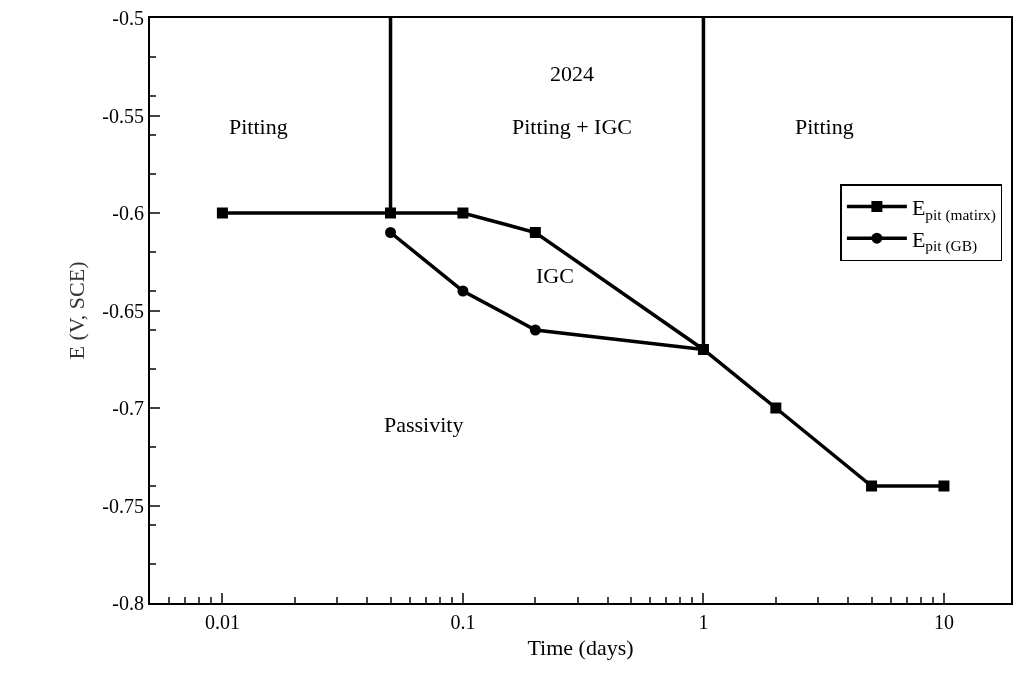 This screenshot has width=1018, height=693. Describe the element at coordinates (128, 18) in the screenshot. I see `y-tick-label: -0.5` at that location.